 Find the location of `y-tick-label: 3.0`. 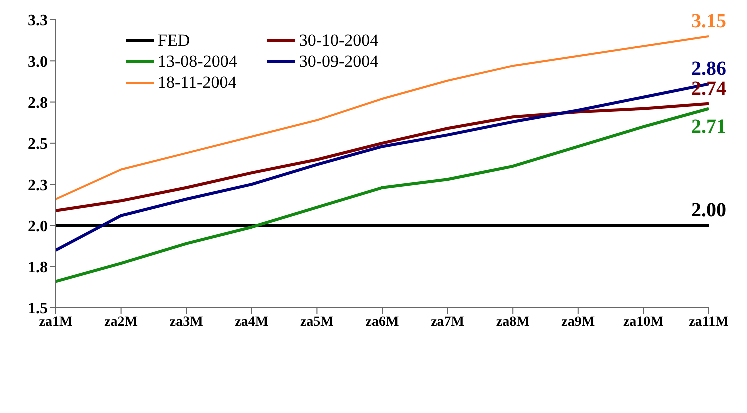

y-tick-label: 3.0 is located at coordinates (38, 62).